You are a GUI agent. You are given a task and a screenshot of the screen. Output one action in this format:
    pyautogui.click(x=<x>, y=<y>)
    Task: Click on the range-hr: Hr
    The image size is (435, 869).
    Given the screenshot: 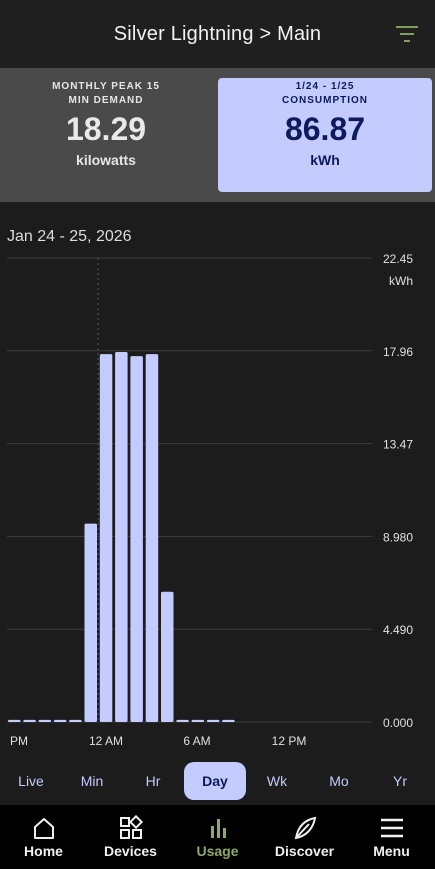 What is the action you would take?
    pyautogui.click(x=153, y=781)
    